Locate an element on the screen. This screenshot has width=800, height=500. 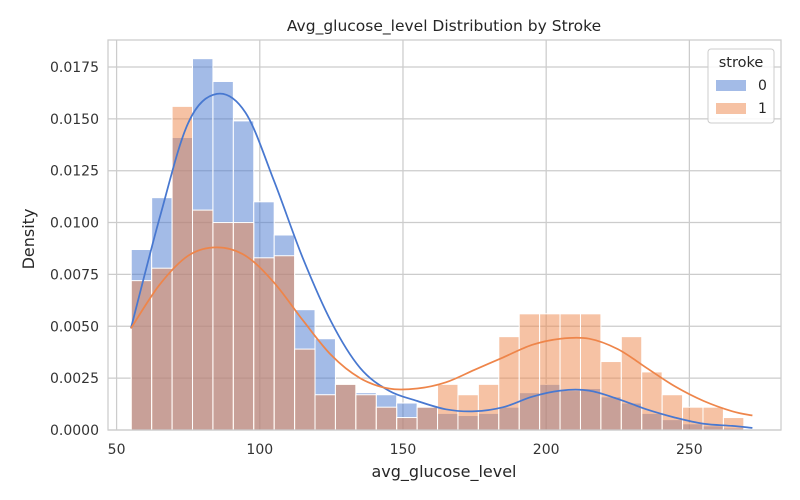
y-tick-label: 0.0150 is located at coordinates (74, 120).